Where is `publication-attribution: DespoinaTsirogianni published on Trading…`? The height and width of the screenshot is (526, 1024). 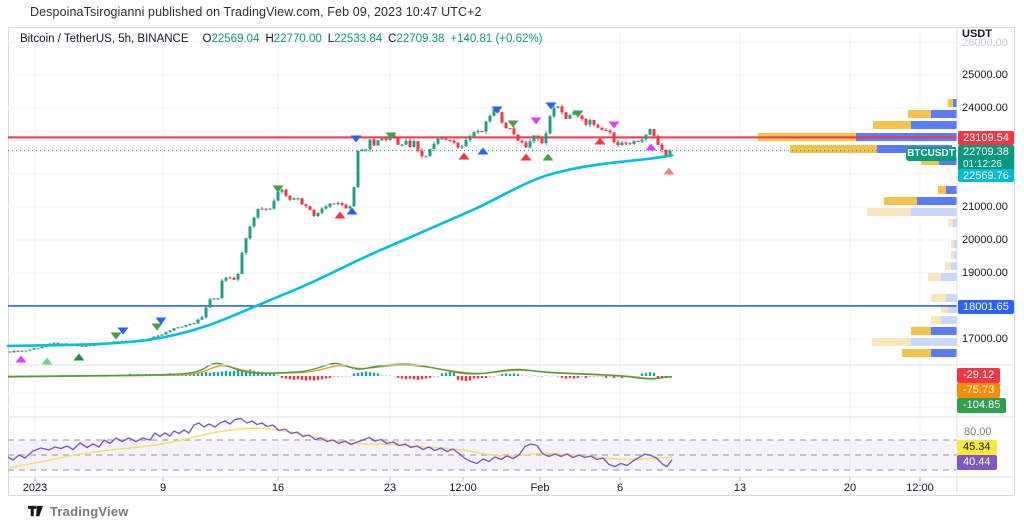 publication-attribution: DespoinaTsirogianni published on Trading… is located at coordinates (256, 12).